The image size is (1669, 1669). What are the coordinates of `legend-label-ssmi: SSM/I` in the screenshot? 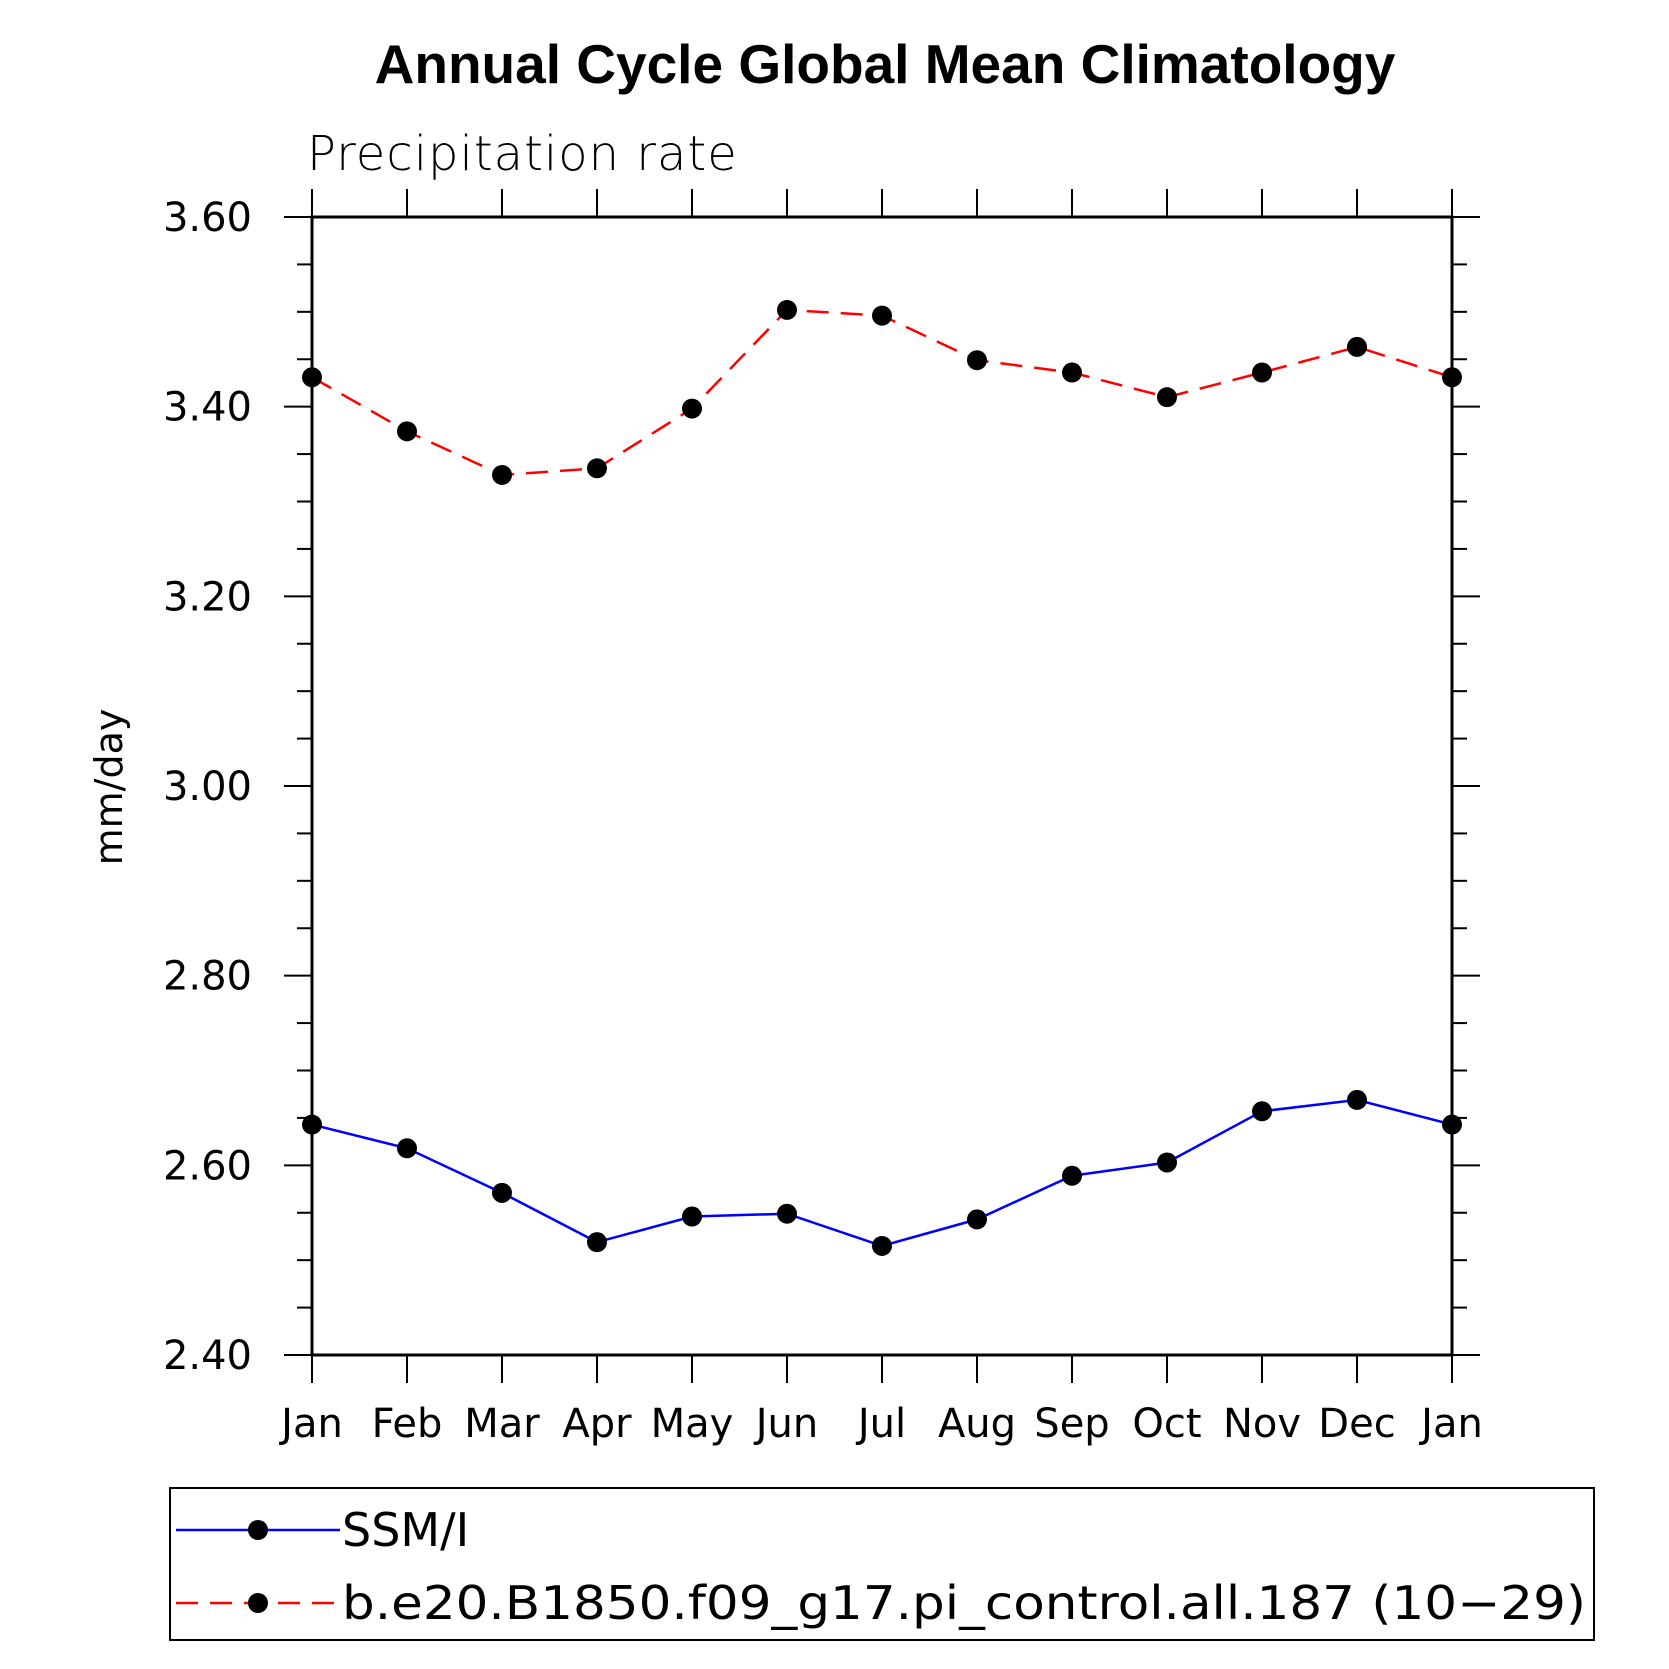 It's located at (405, 1530).